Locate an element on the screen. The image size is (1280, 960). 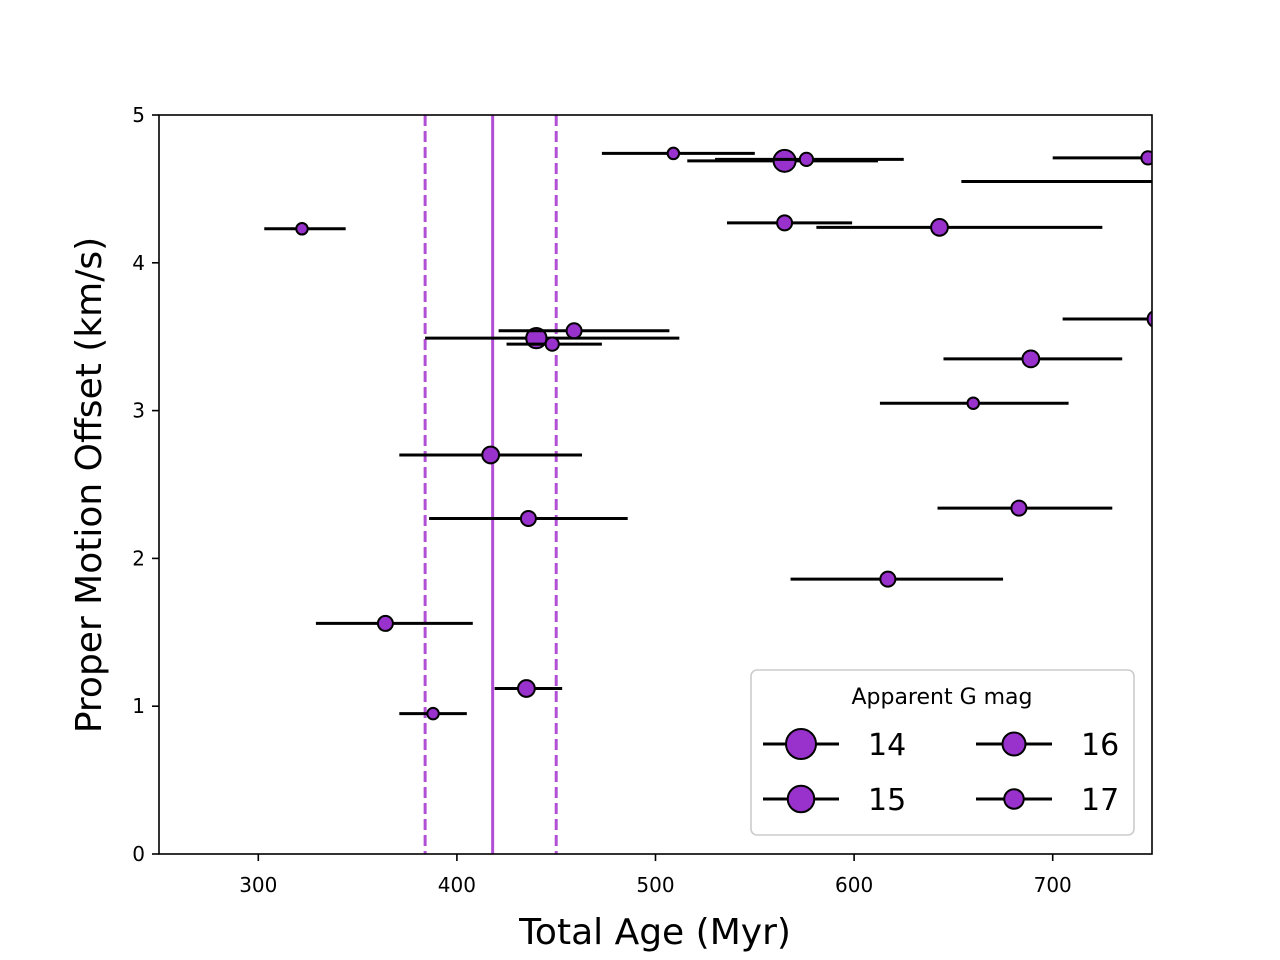
x-tick-label: 400 is located at coordinates (457, 885).